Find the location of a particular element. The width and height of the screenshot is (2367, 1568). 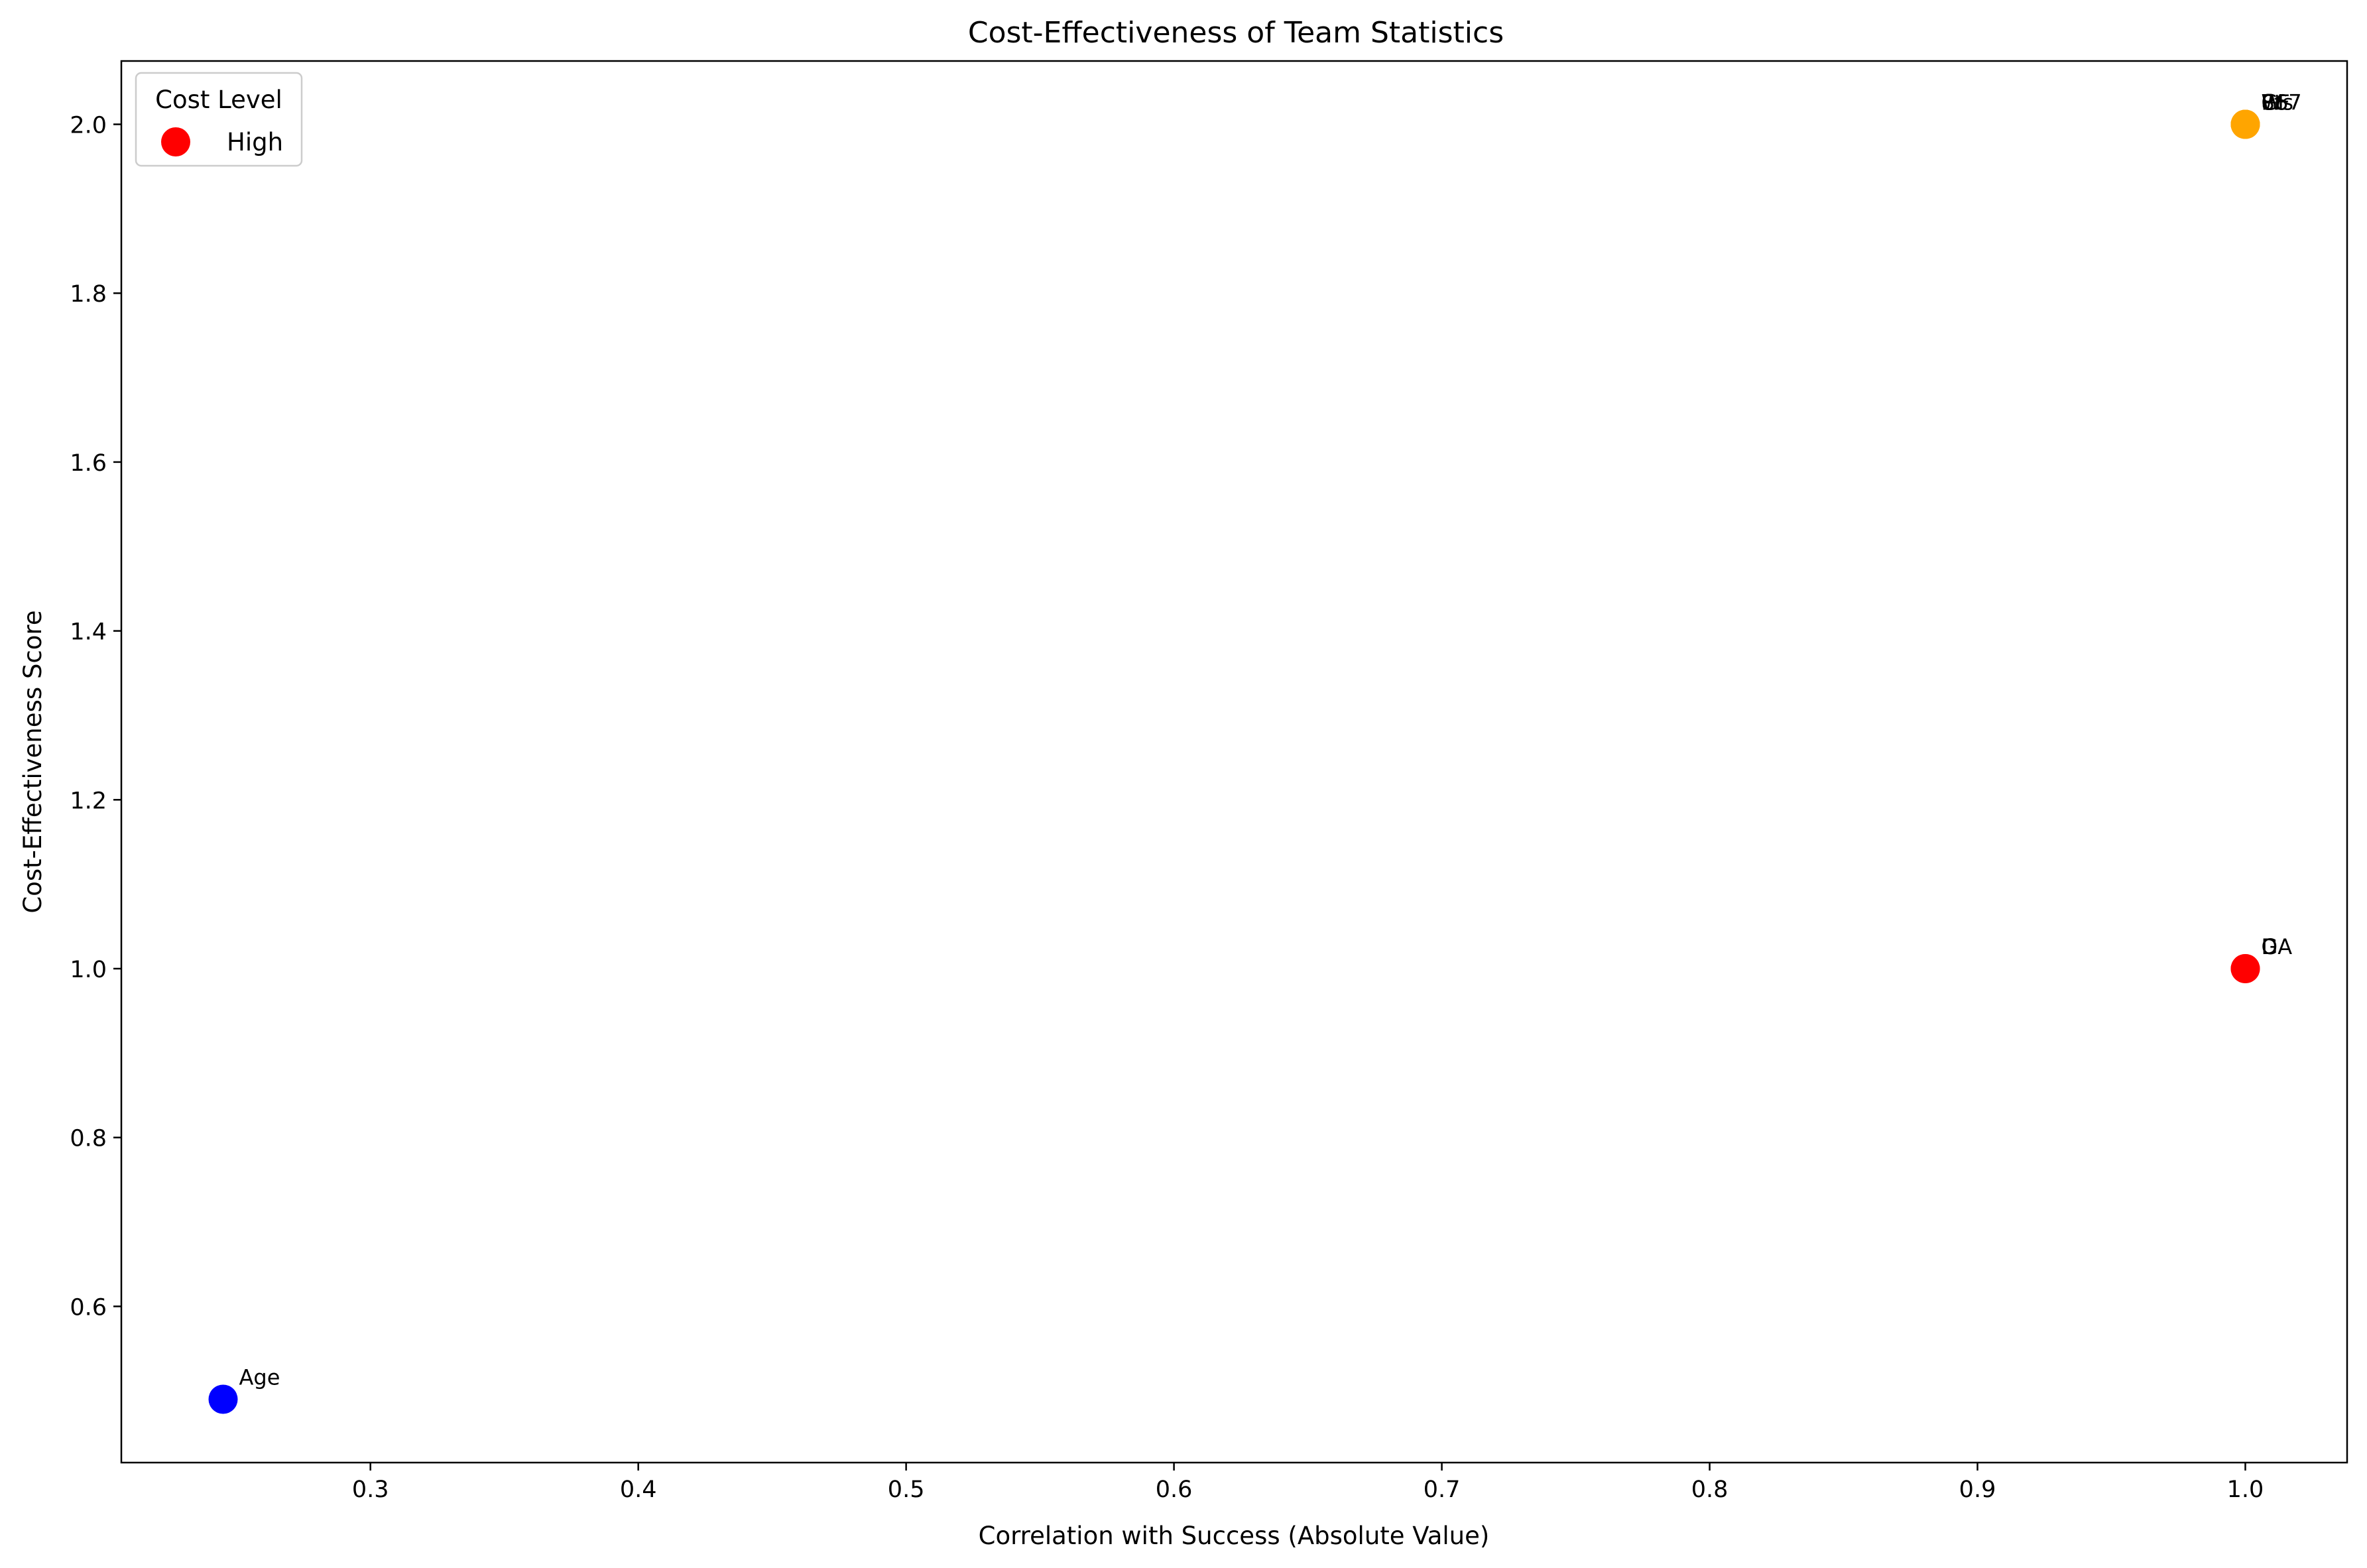

point-label-pts: Pts is located at coordinates (2277, 102).